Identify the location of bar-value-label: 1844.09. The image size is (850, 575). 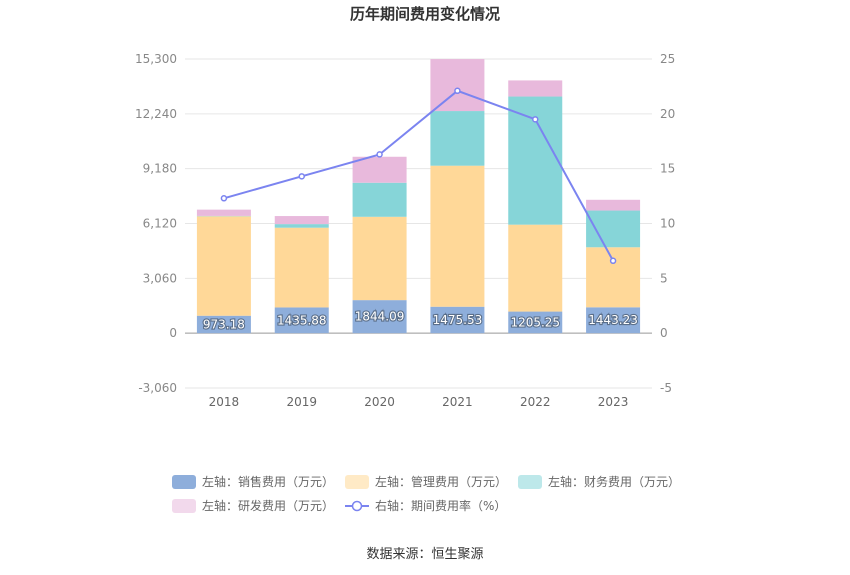
(380, 317).